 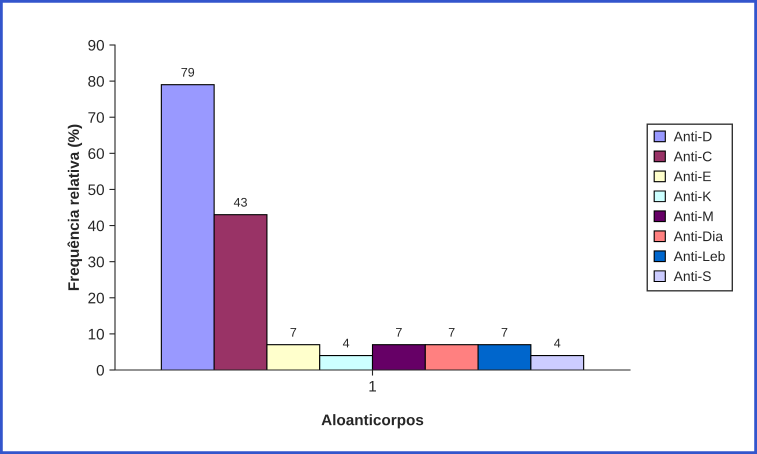 I want to click on legend-label: Anti-Dia, so click(x=699, y=236).